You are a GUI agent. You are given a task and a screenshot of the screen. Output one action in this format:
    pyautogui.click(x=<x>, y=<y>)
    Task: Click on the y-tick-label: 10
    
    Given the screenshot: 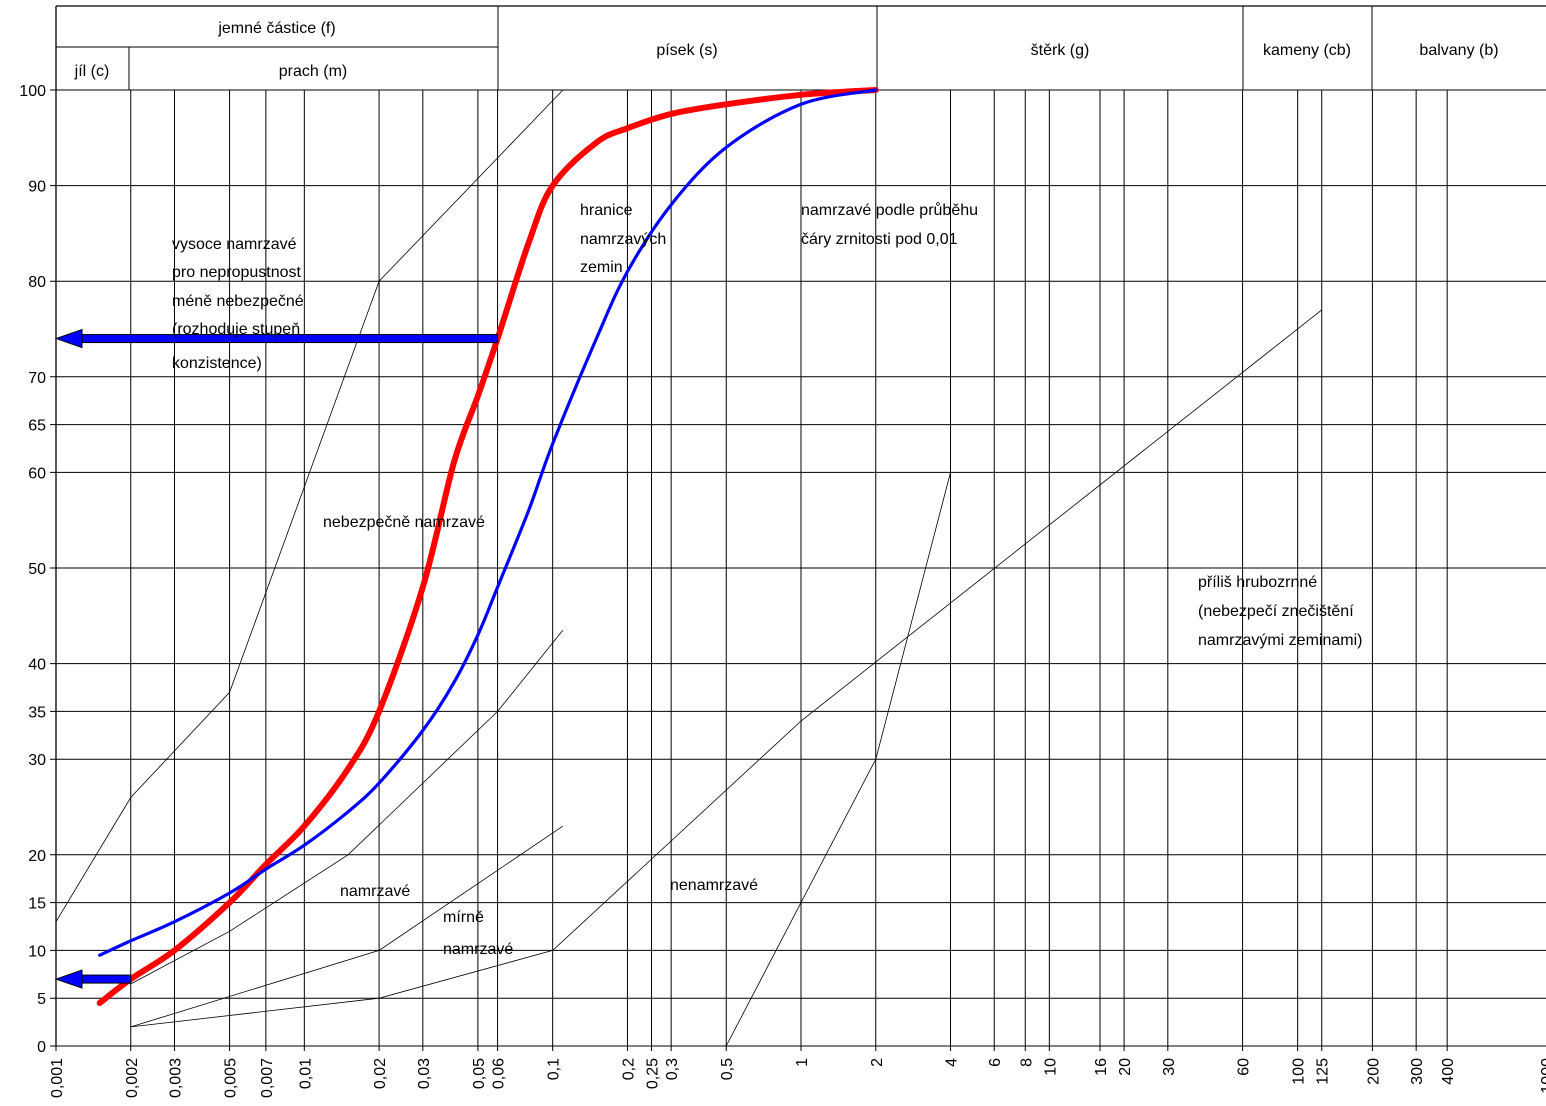 What is the action you would take?
    pyautogui.click(x=37, y=951)
    